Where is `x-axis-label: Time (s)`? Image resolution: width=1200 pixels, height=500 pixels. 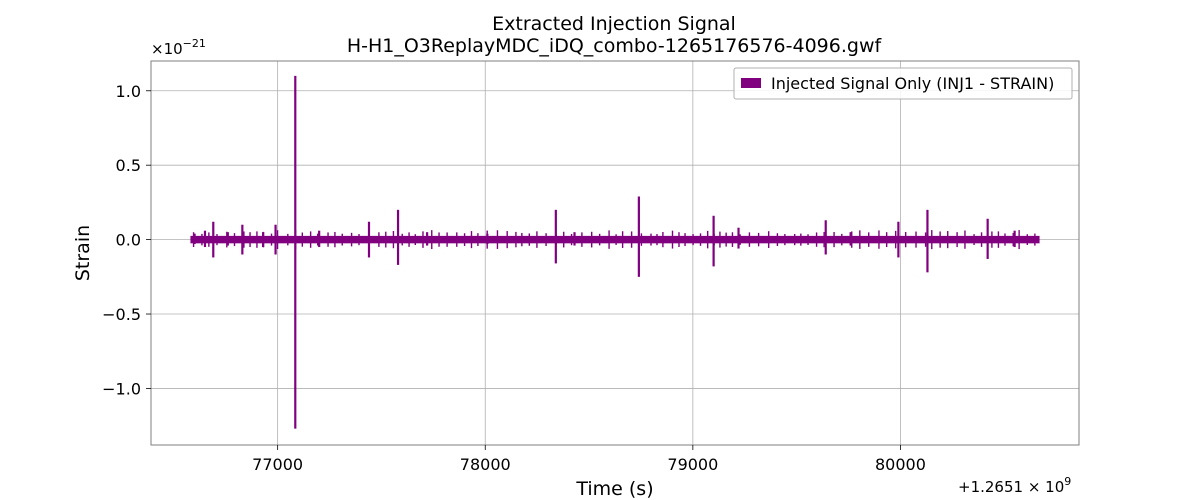
x-axis-label: Time (s) is located at coordinates (614, 489).